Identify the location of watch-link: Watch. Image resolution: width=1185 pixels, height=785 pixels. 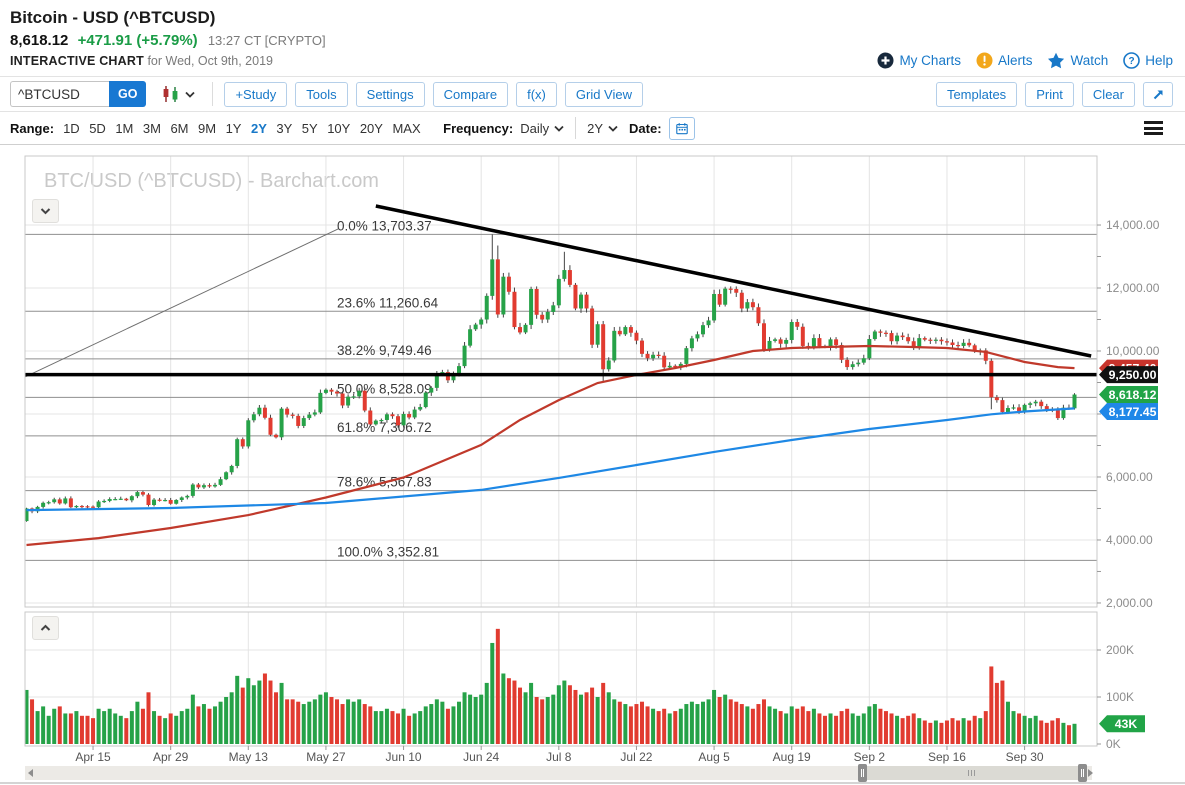
(1077, 60).